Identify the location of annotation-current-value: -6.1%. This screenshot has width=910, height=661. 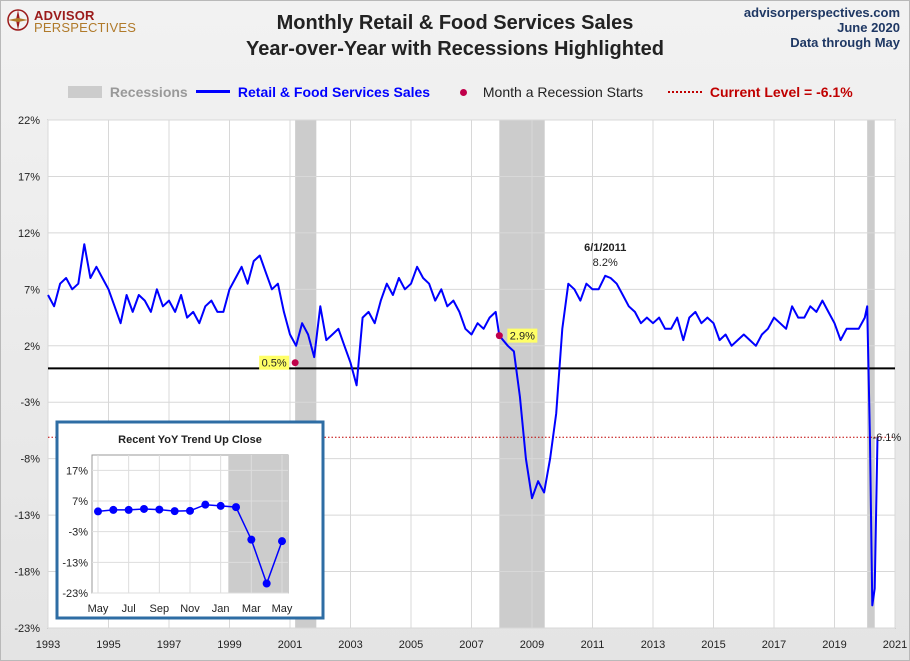
(886, 438).